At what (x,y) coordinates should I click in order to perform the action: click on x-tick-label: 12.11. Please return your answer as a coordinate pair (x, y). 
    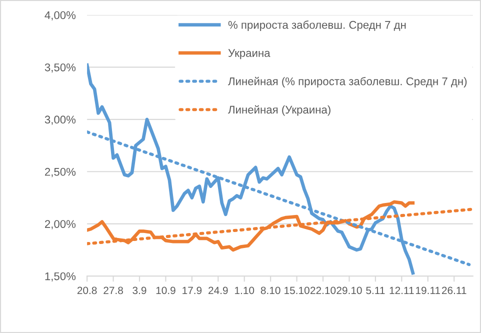
    Looking at the image, I should click on (402, 290).